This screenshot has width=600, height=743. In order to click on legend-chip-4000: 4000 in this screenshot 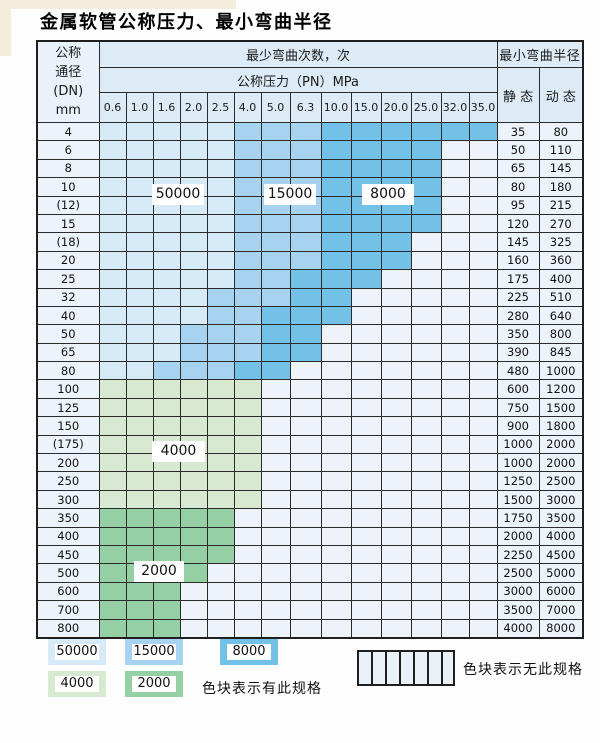, I will do `click(77, 684)`.